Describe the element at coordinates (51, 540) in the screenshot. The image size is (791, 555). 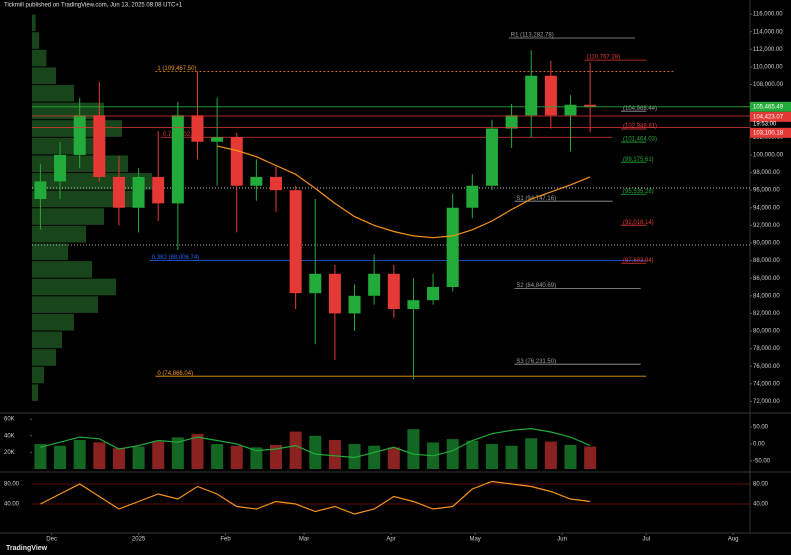
I see `x-tick-label: Dec` at that location.